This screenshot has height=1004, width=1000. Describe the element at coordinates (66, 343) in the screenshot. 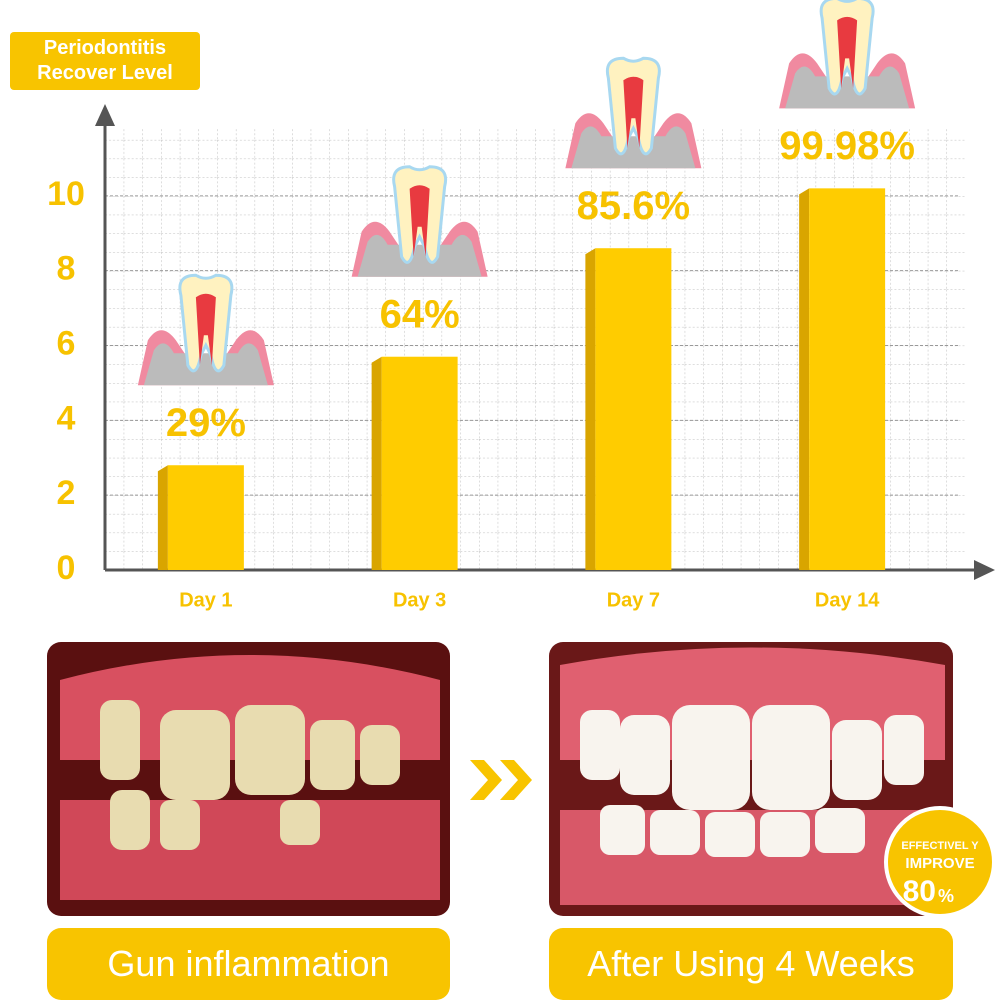

I see `y-tick-label: 6` at that location.